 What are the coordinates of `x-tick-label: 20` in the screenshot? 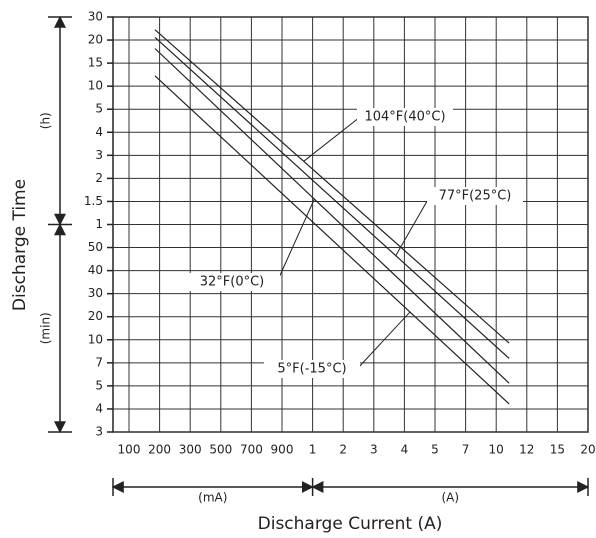 It's located at (587, 450).